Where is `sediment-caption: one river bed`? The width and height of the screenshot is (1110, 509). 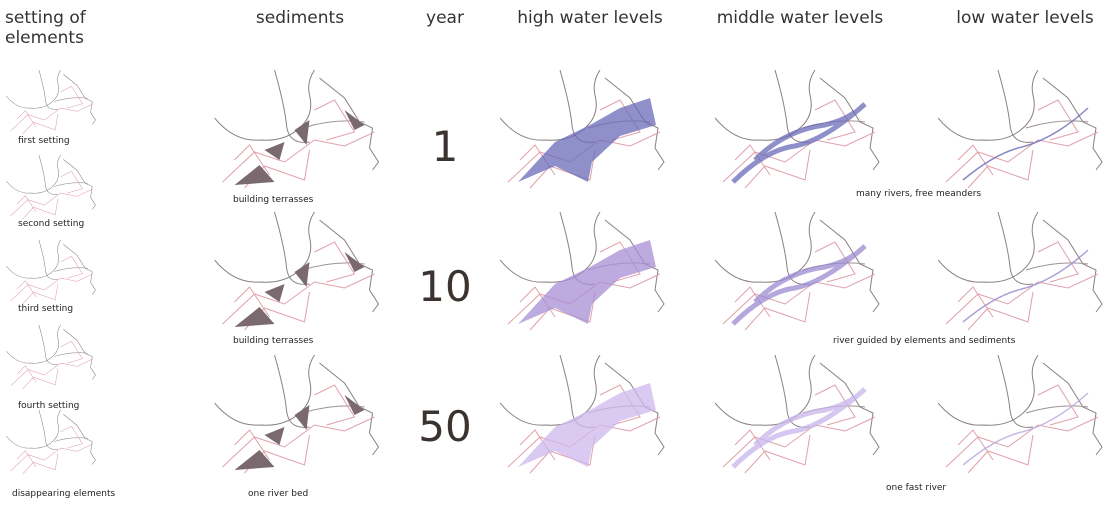
sediment-caption: one river bed is located at coordinates (278, 494).